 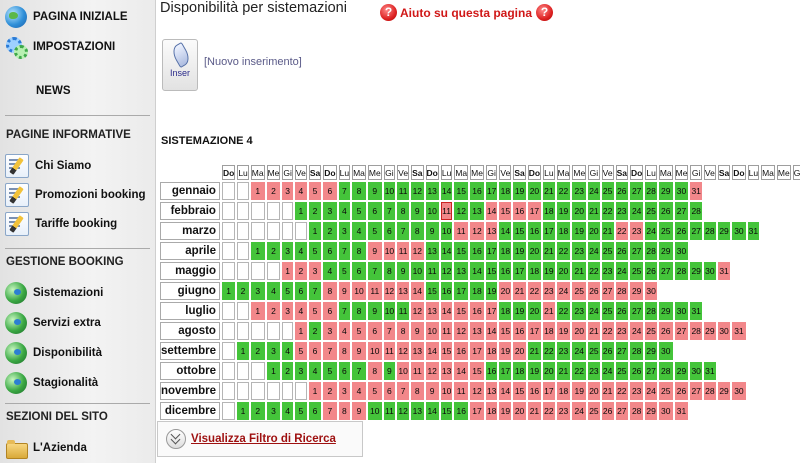 What do you see at coordinates (389, 311) in the screenshot?
I see `day-cell-available: 10` at bounding box center [389, 311].